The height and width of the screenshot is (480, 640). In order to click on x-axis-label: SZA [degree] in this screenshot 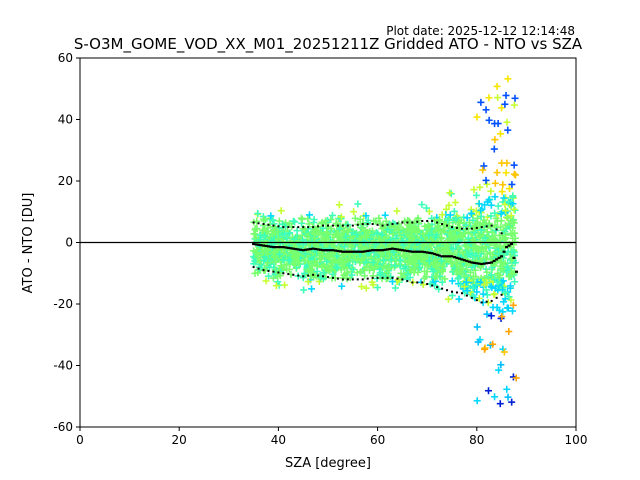, I will do `click(328, 463)`.